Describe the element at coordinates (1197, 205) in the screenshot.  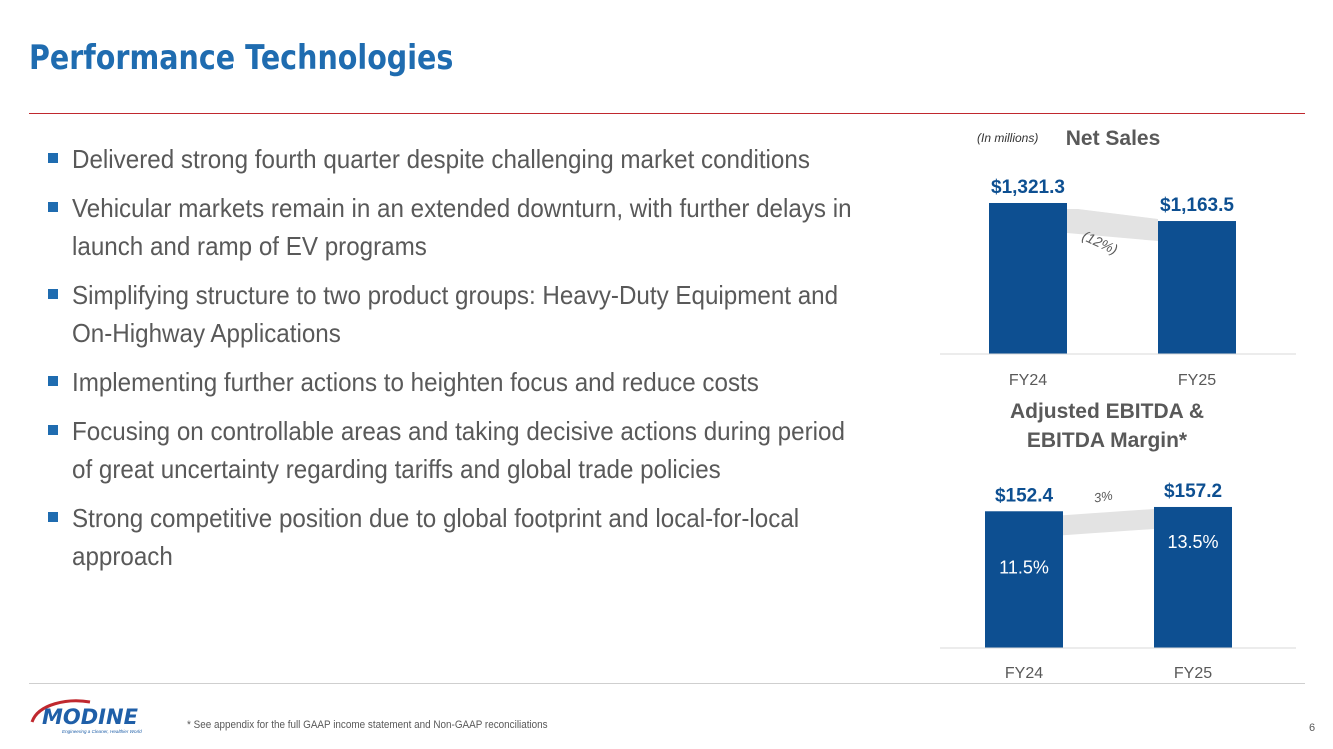
I see `net-sales-value-fy25: $1,163.5` at that location.